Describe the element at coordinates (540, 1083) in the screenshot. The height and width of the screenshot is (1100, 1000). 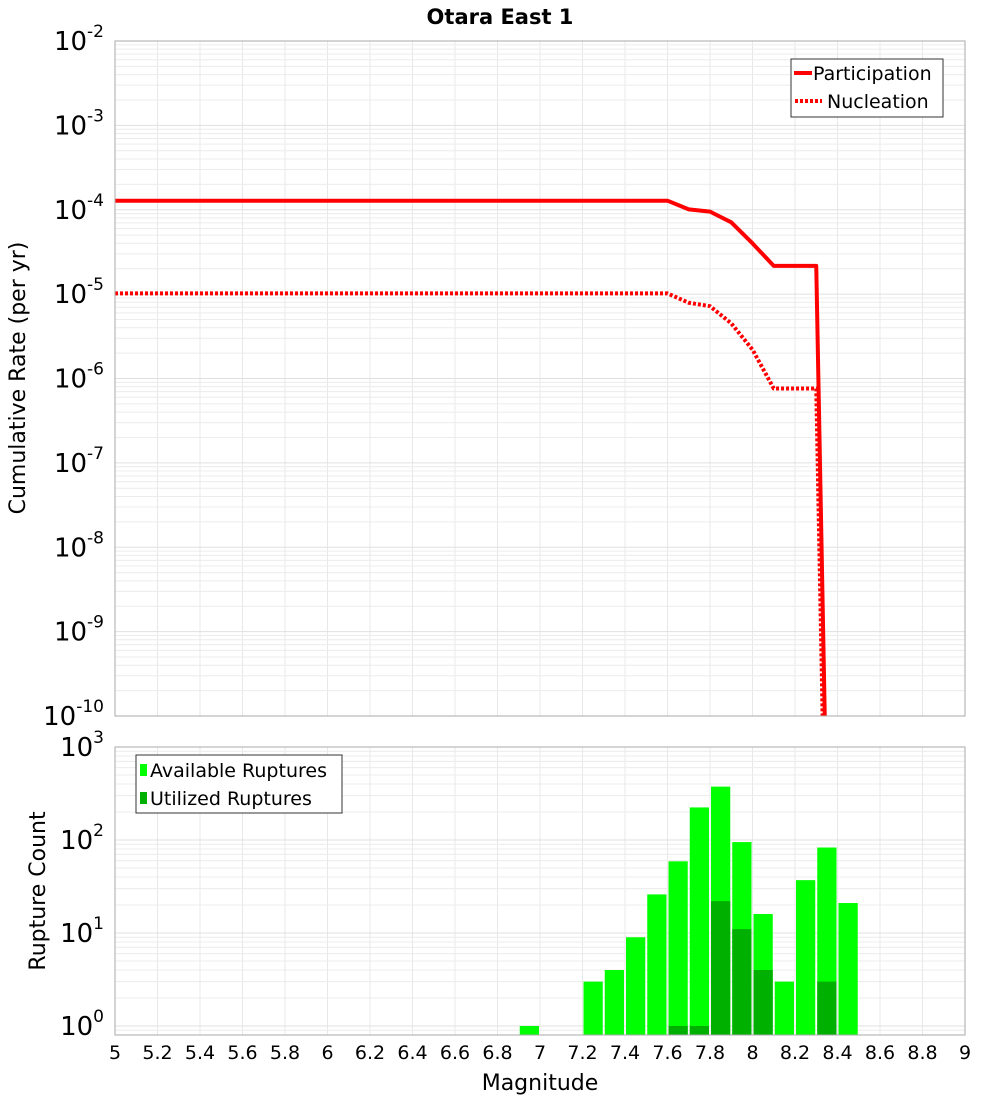
I see `x-axis-label: Magnitude` at that location.